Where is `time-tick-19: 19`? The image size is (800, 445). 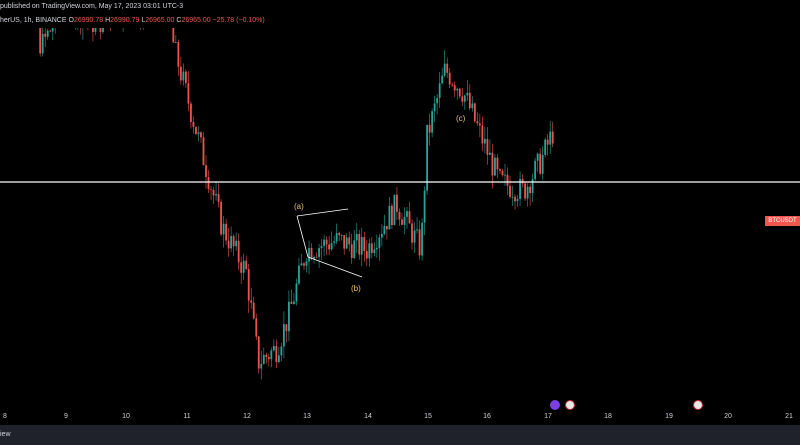 time-tick-19: 19 is located at coordinates (669, 416).